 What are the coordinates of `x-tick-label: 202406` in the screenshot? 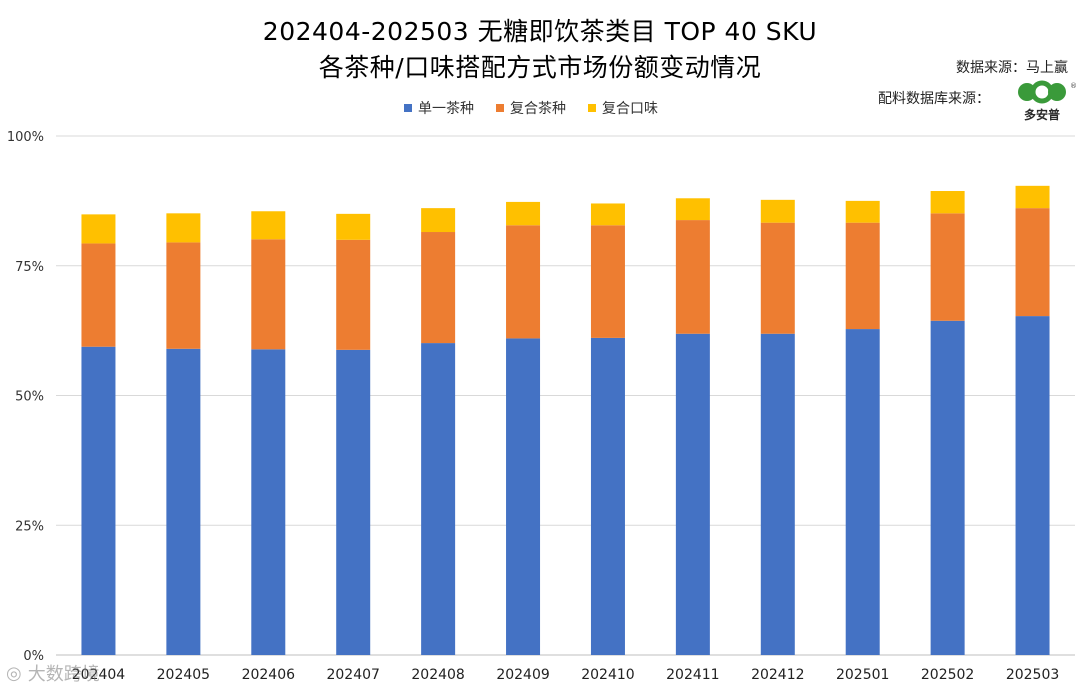 It's located at (269, 675).